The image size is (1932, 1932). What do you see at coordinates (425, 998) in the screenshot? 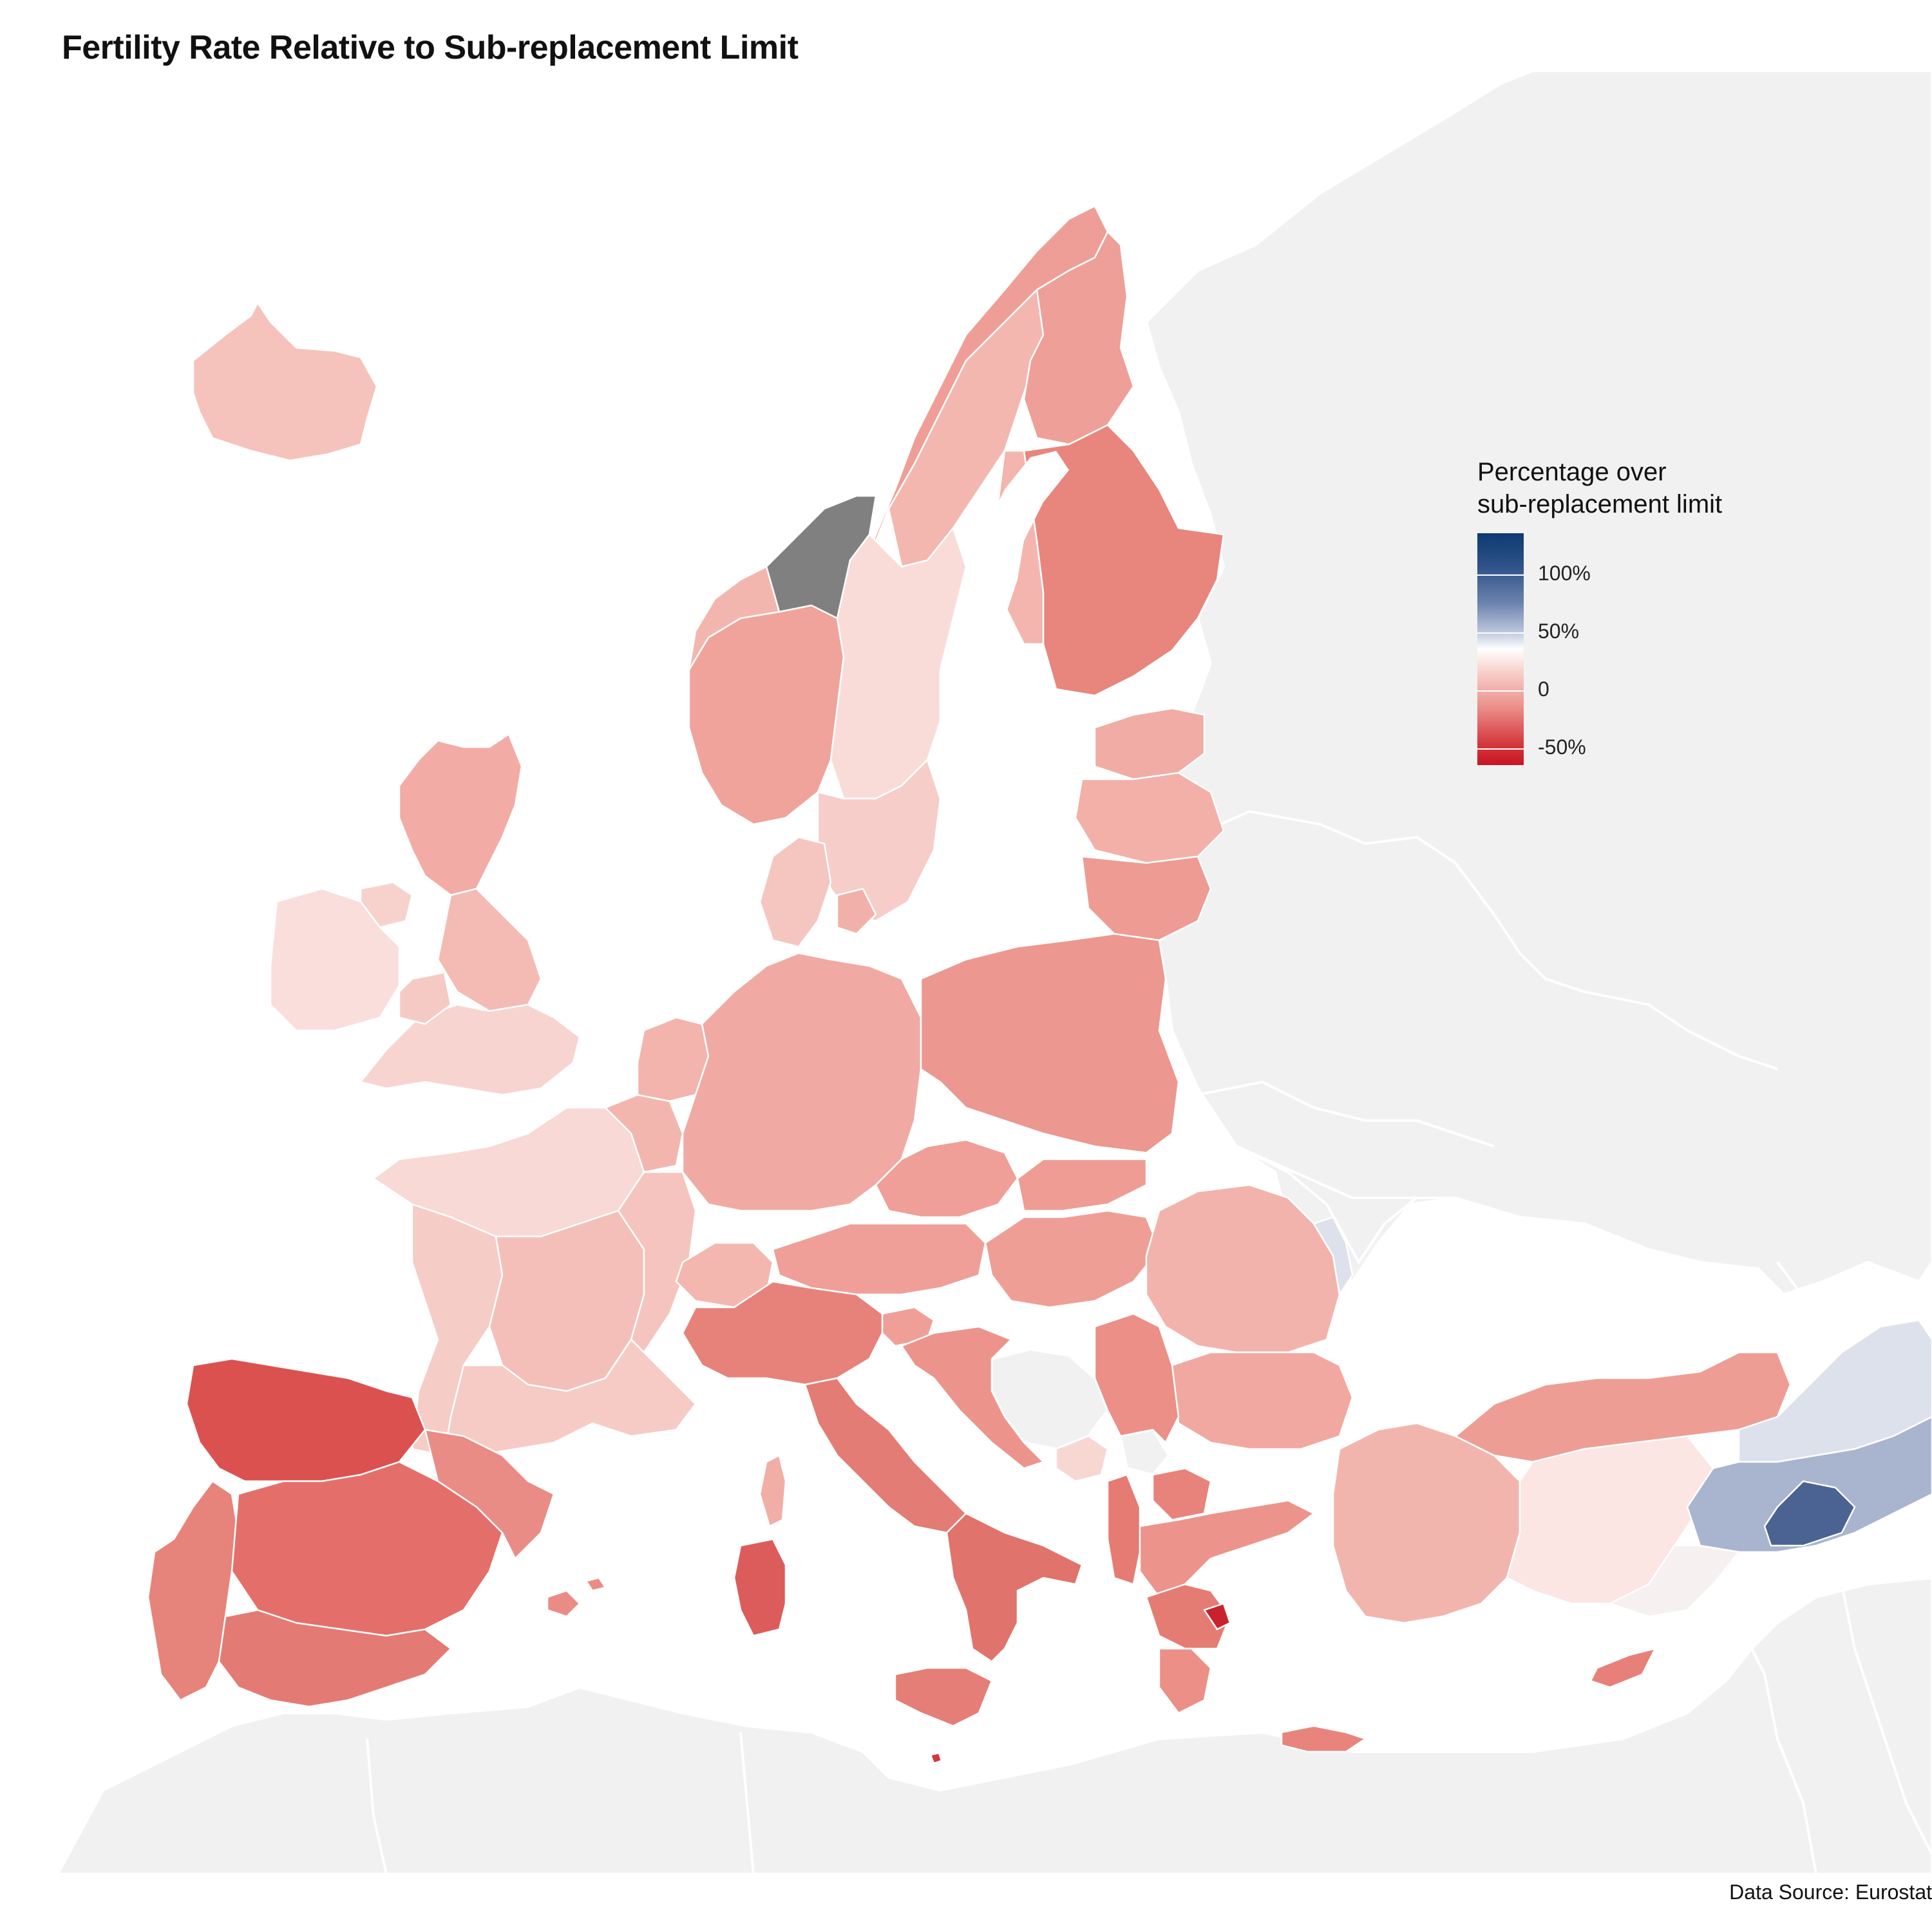
I see `region-wales` at bounding box center [425, 998].